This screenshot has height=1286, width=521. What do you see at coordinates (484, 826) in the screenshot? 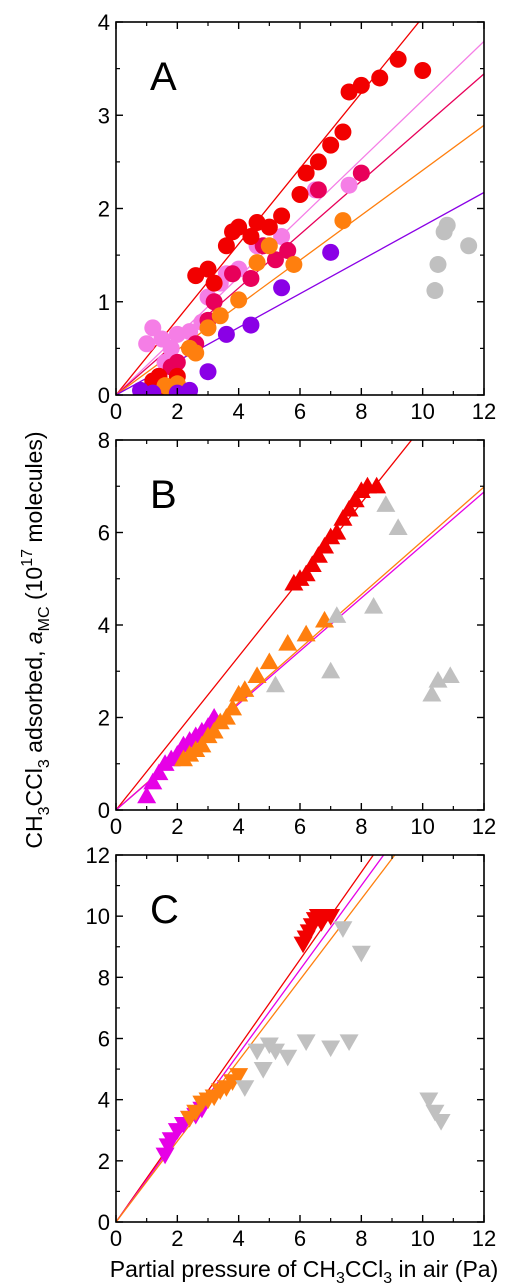
I see `x-tick-label: 12` at bounding box center [484, 826].